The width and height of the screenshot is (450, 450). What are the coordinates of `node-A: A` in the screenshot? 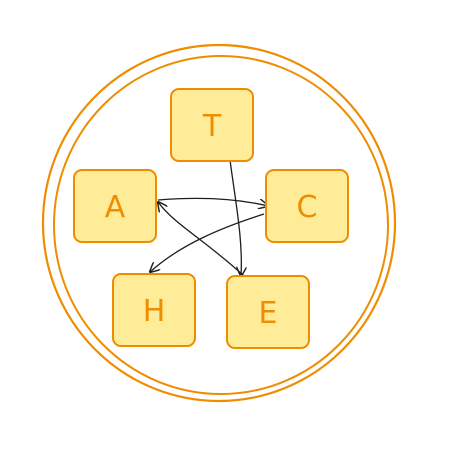 It's located at (115, 206).